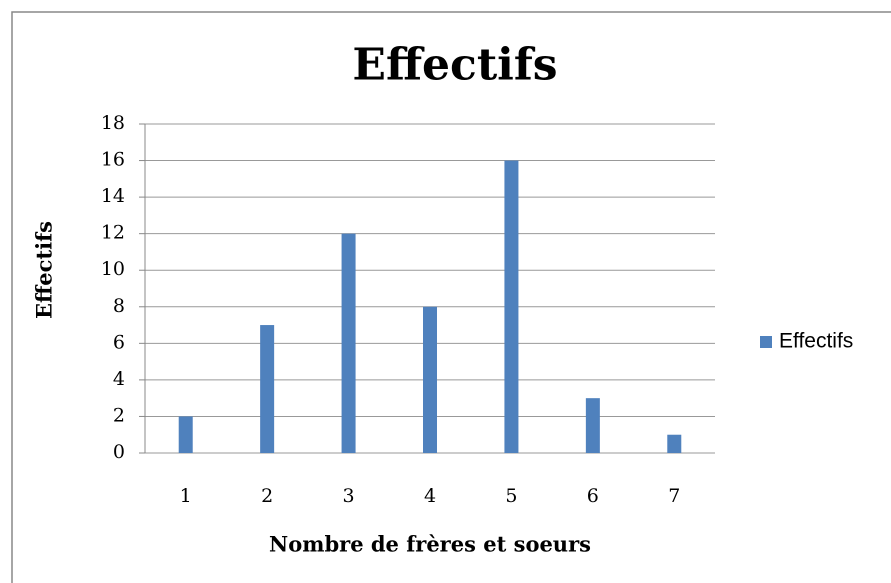  I want to click on y-axis-title: Effectifs, so click(44, 270).